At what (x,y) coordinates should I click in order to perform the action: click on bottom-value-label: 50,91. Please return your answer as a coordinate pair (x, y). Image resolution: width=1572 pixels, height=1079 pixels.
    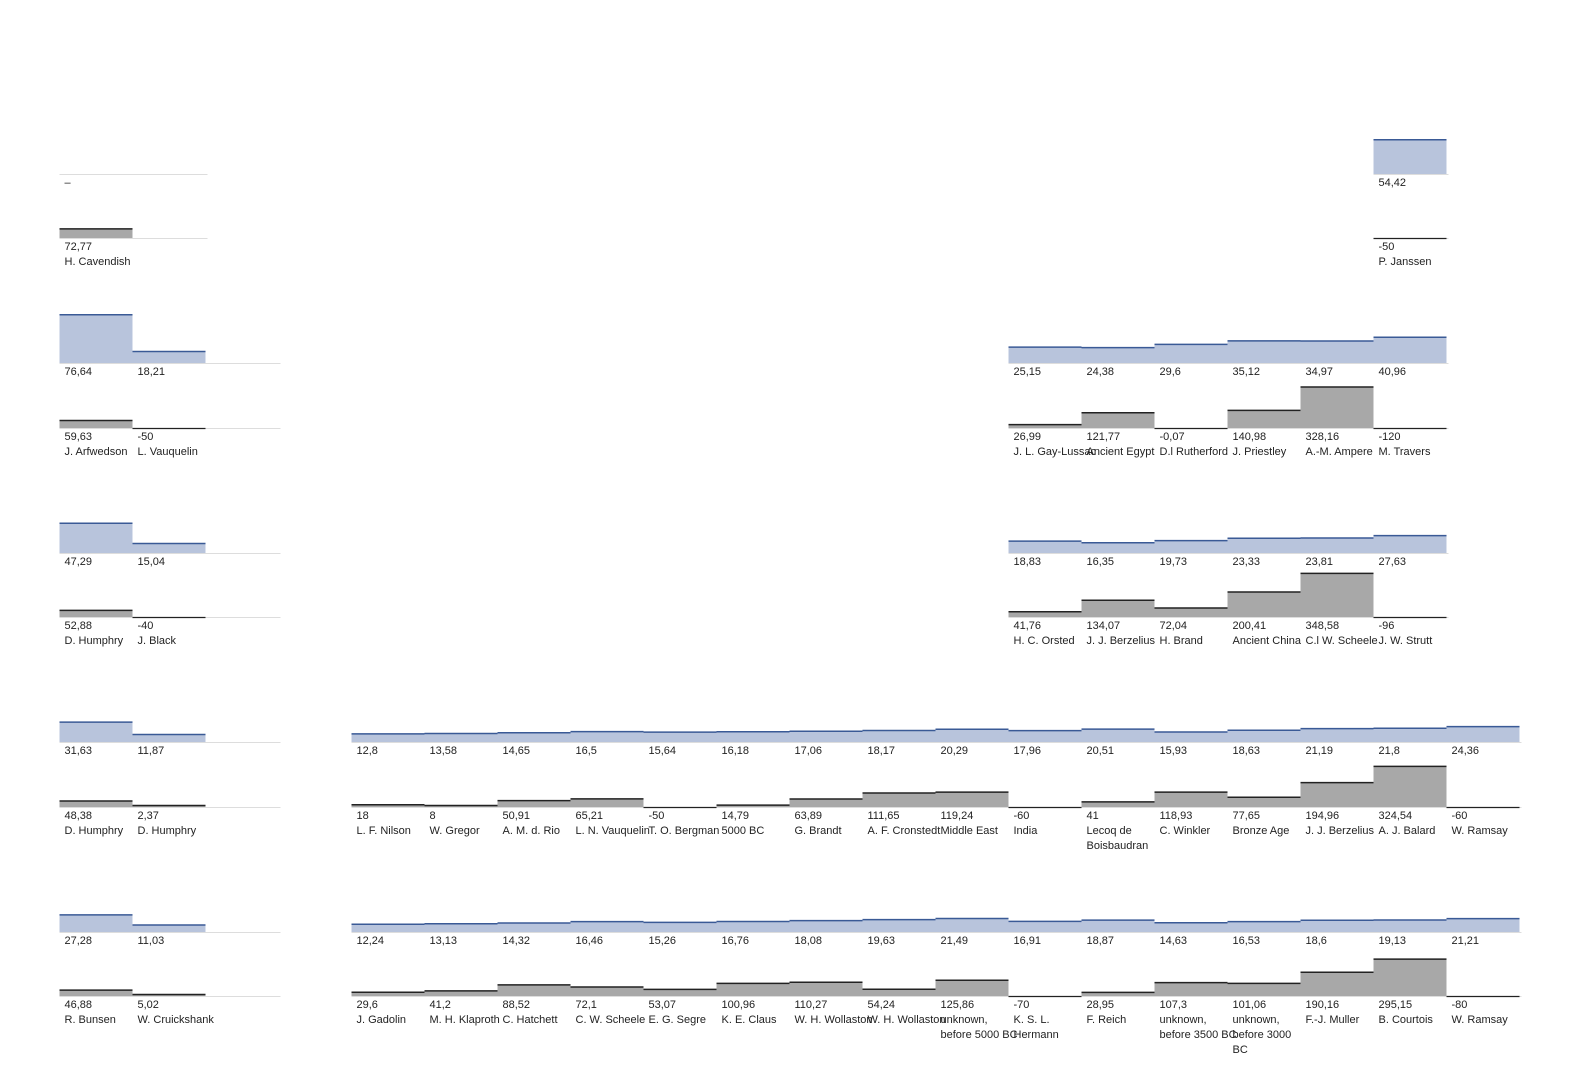
    Looking at the image, I should click on (517, 816).